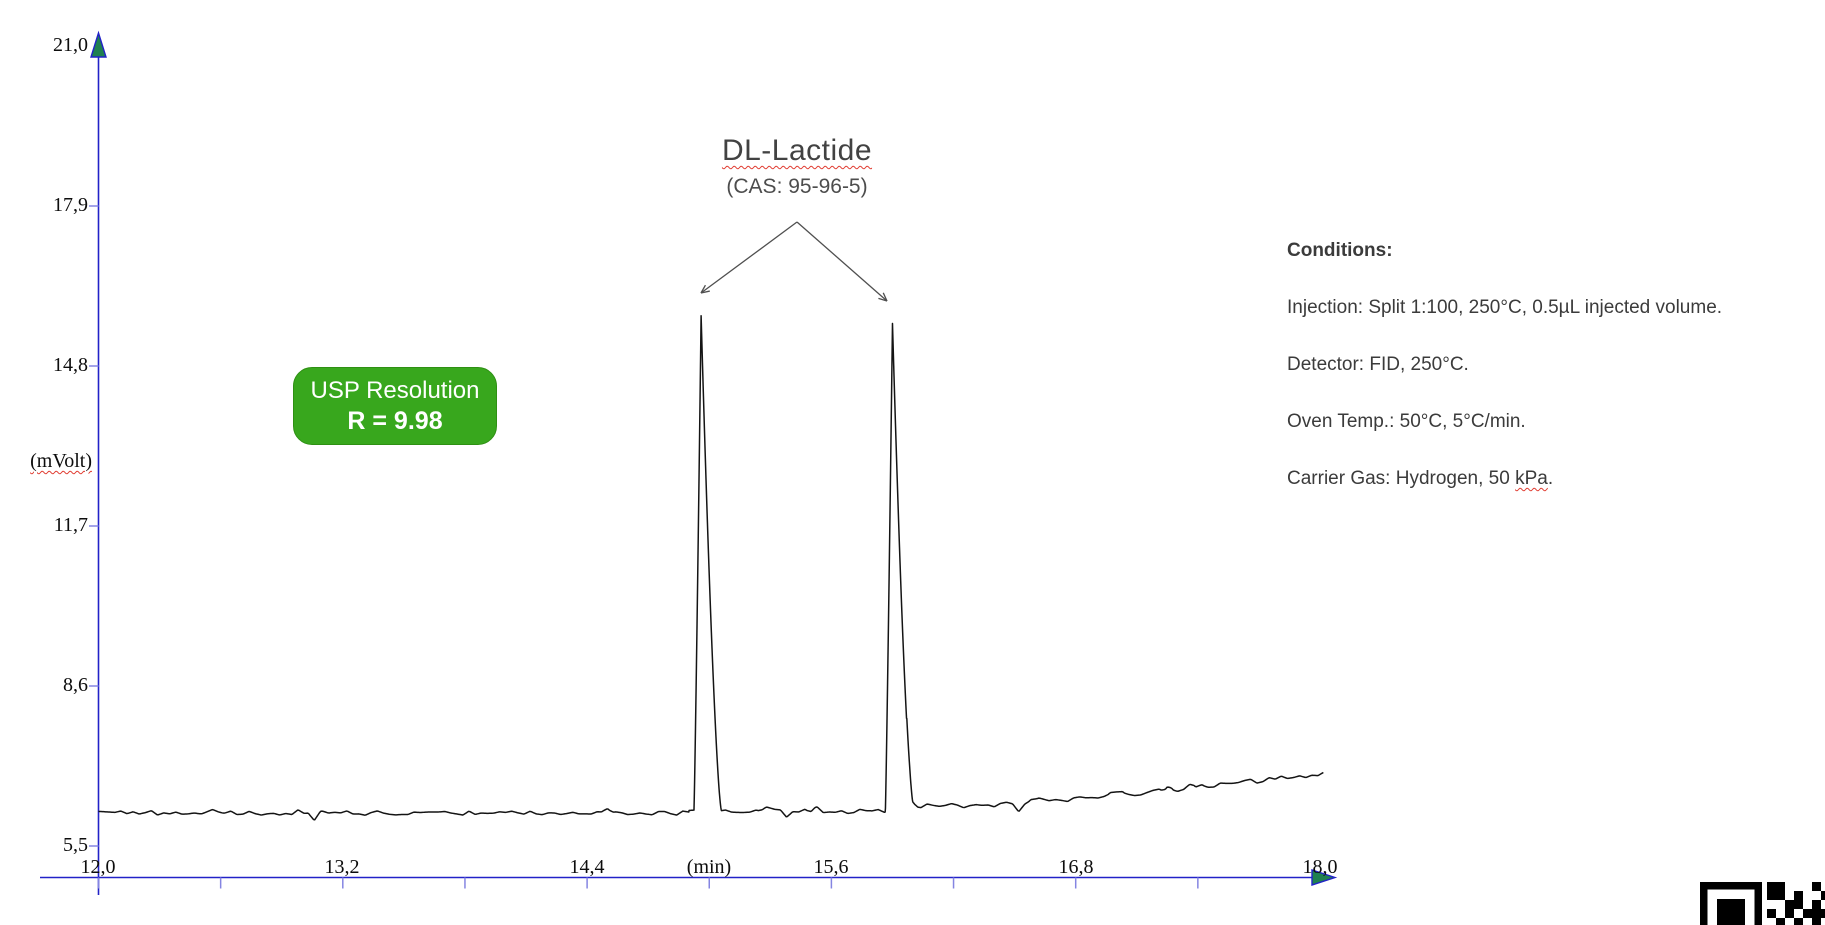  I want to click on y-axis-tick-label: 17,9, so click(70, 205).